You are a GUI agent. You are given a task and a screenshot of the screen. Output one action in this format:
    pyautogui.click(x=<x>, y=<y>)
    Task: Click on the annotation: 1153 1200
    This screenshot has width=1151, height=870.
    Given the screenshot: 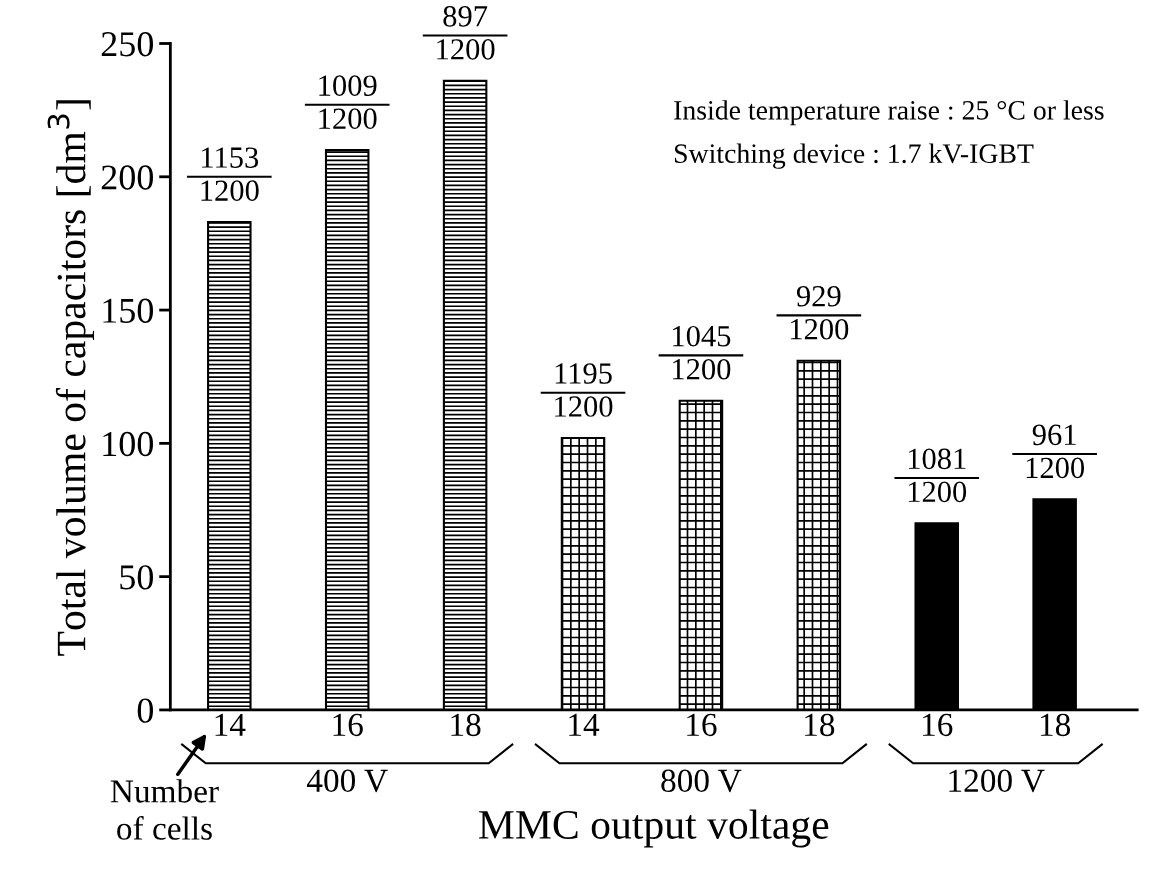 What is the action you would take?
    pyautogui.click(x=230, y=174)
    